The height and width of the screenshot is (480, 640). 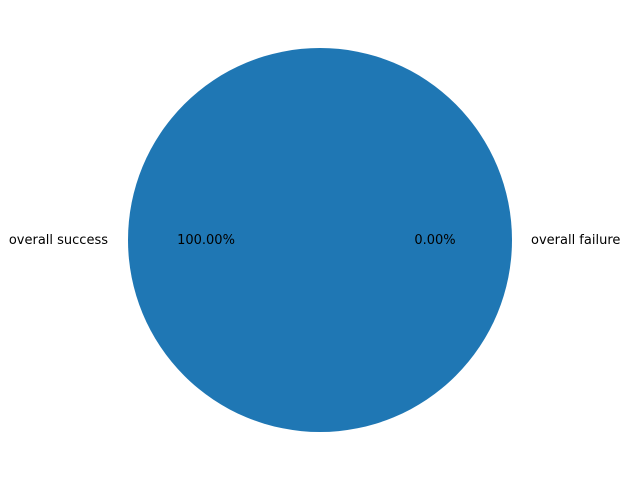 What do you see at coordinates (434, 240) in the screenshot?
I see `slice-percent-overall-failure: 0.00%` at bounding box center [434, 240].